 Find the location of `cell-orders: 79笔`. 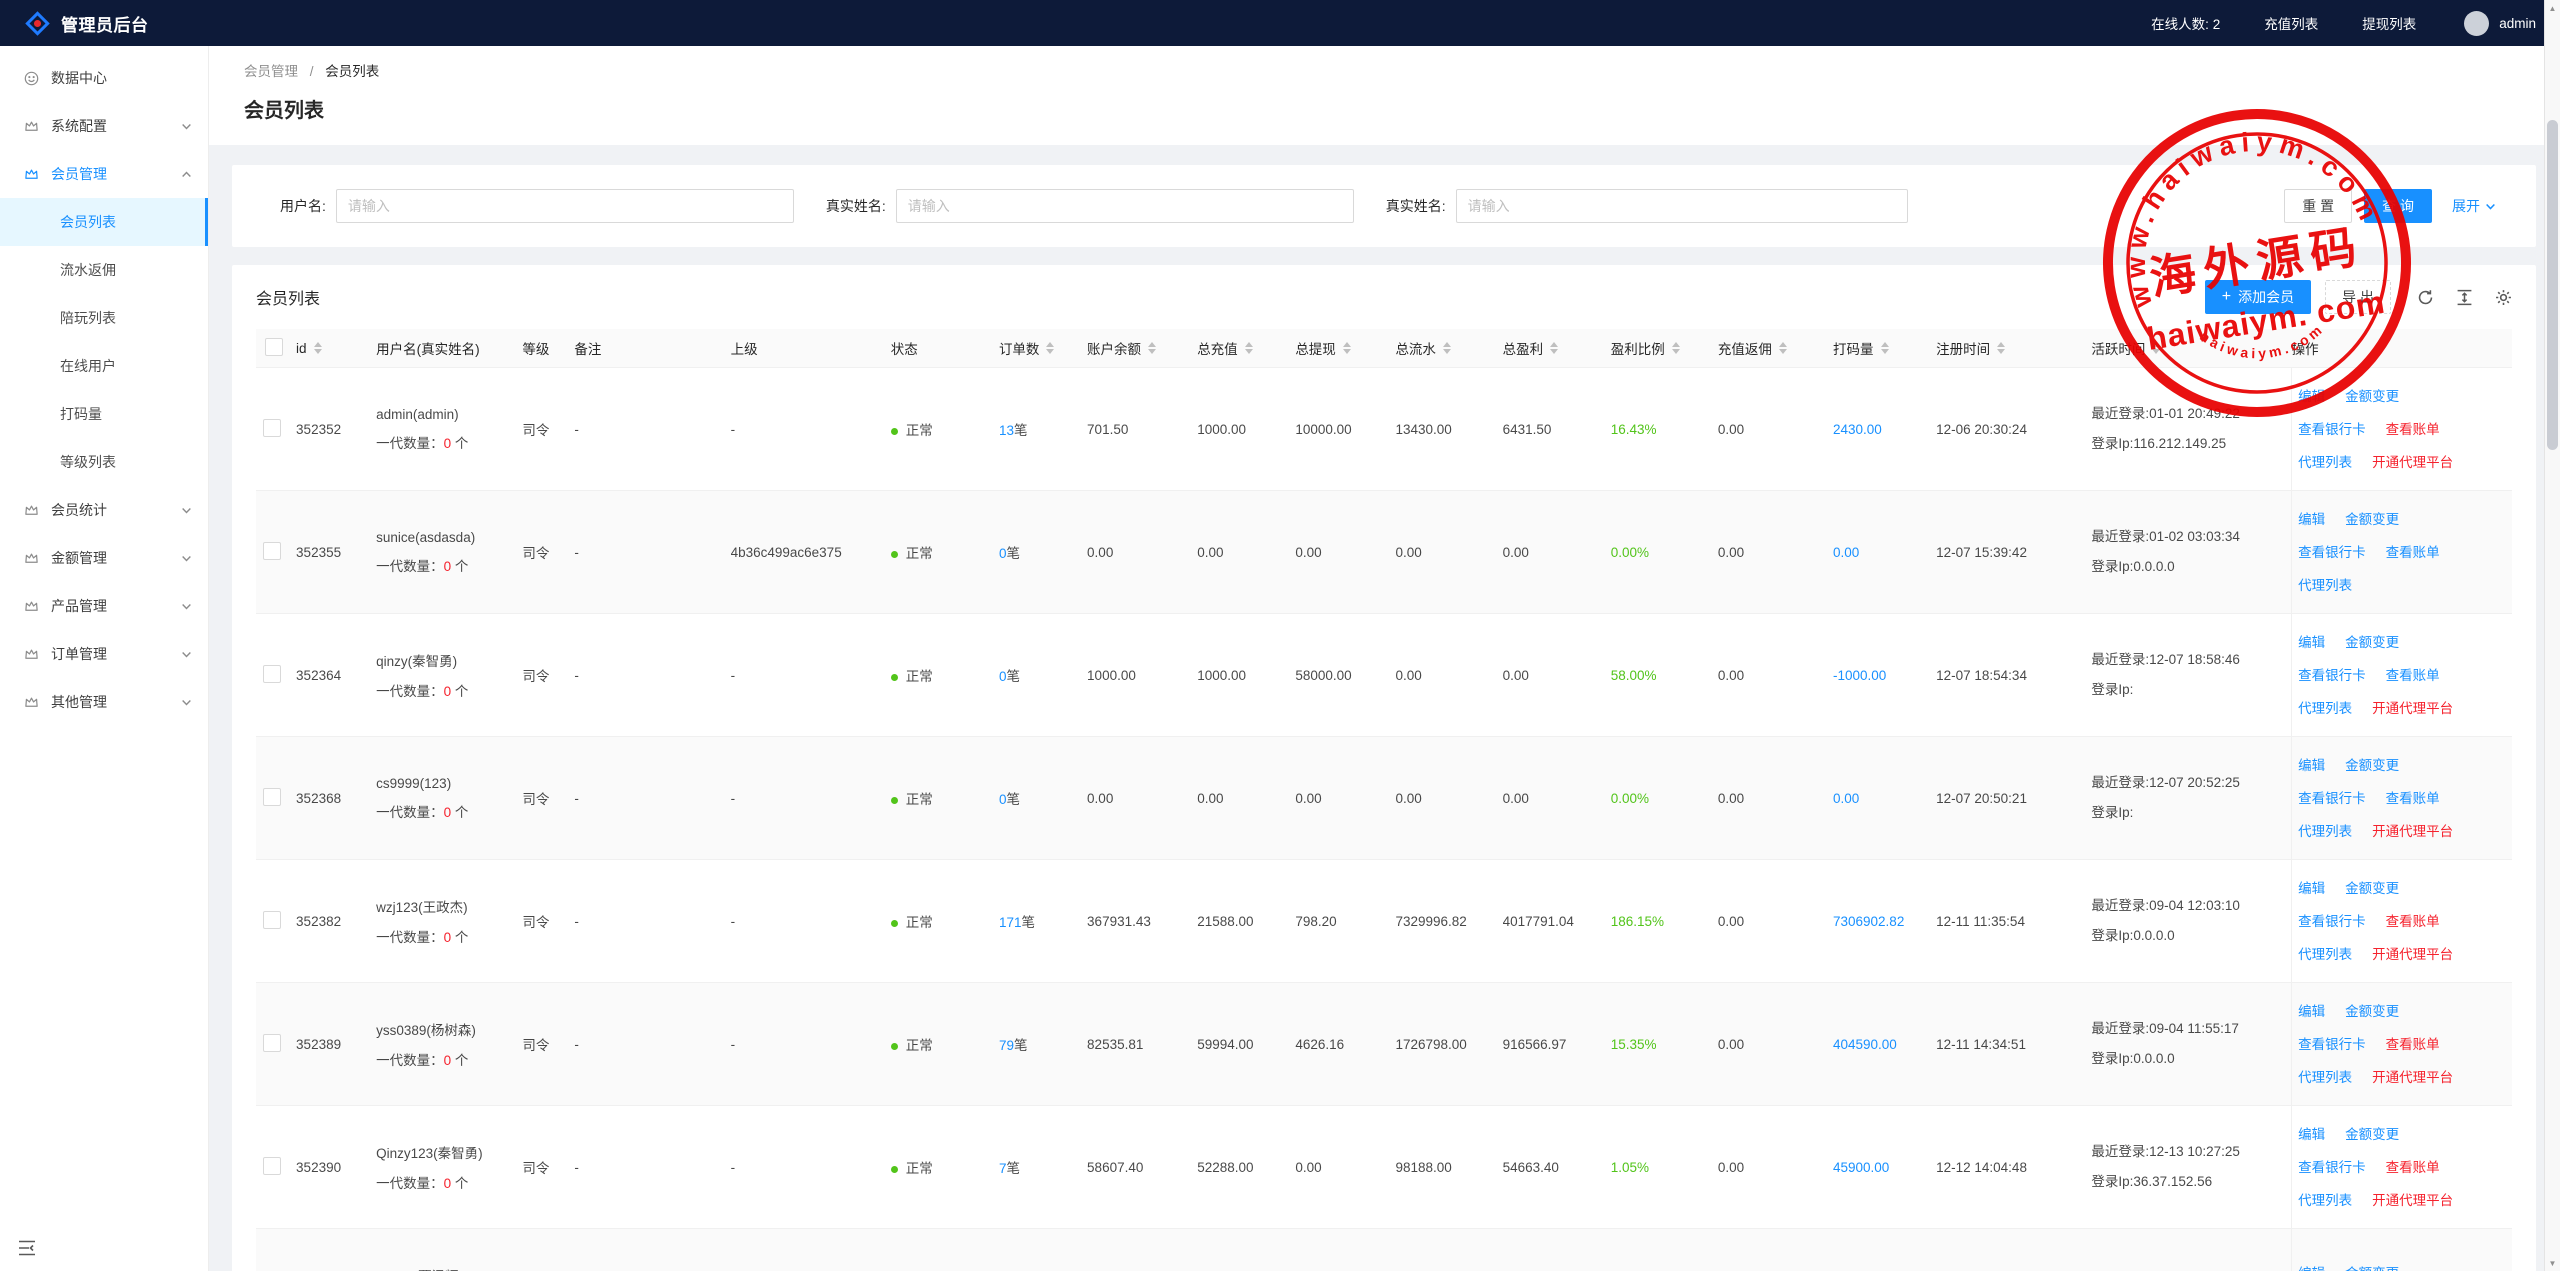

cell-orders: 79笔 is located at coordinates (1043, 1044).